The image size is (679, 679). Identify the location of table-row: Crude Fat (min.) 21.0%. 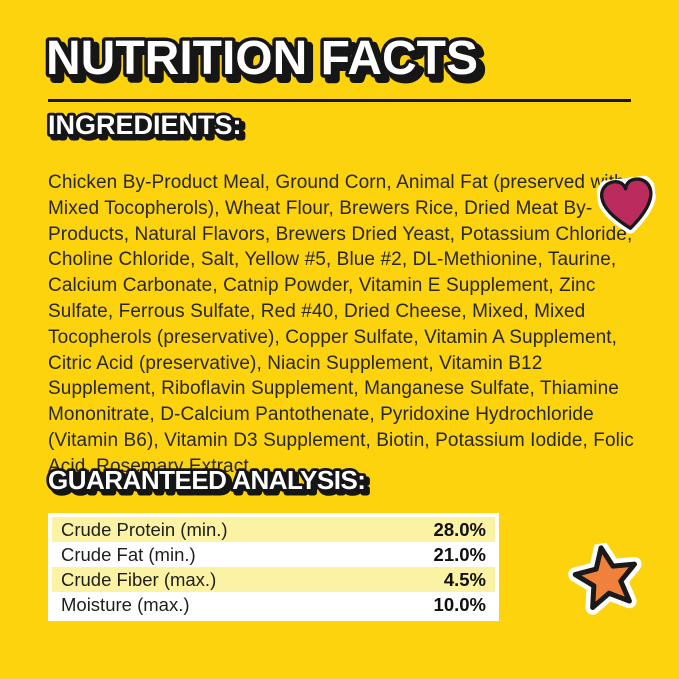
(273, 554).